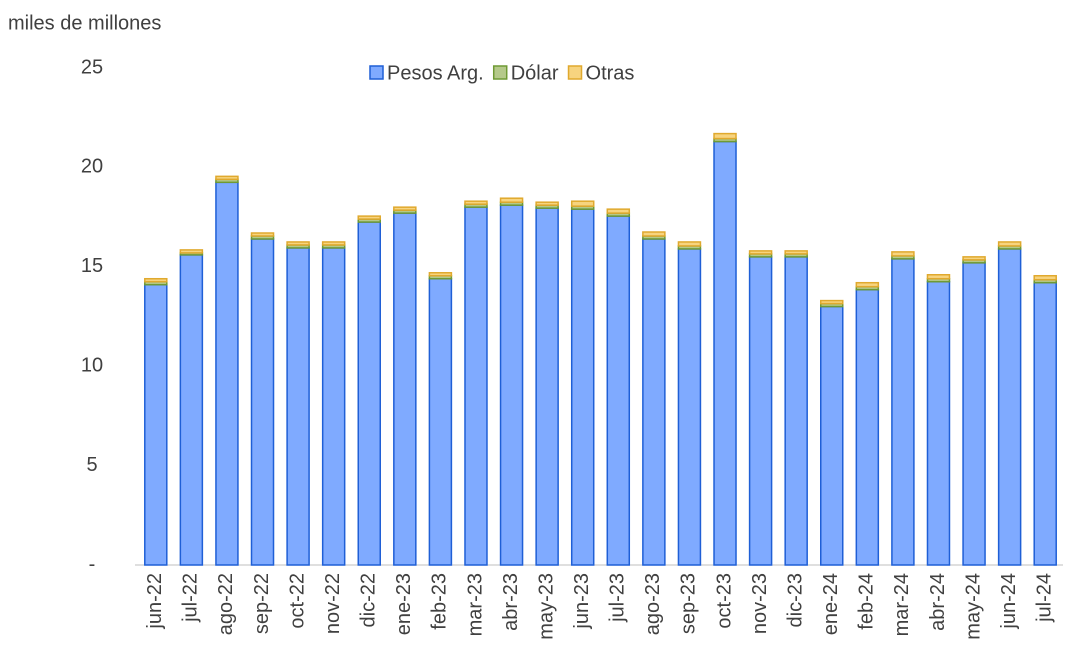 Image resolution: width=1067 pixels, height=654 pixels. What do you see at coordinates (535, 73) in the screenshot?
I see `legend-label: Dólar` at bounding box center [535, 73].